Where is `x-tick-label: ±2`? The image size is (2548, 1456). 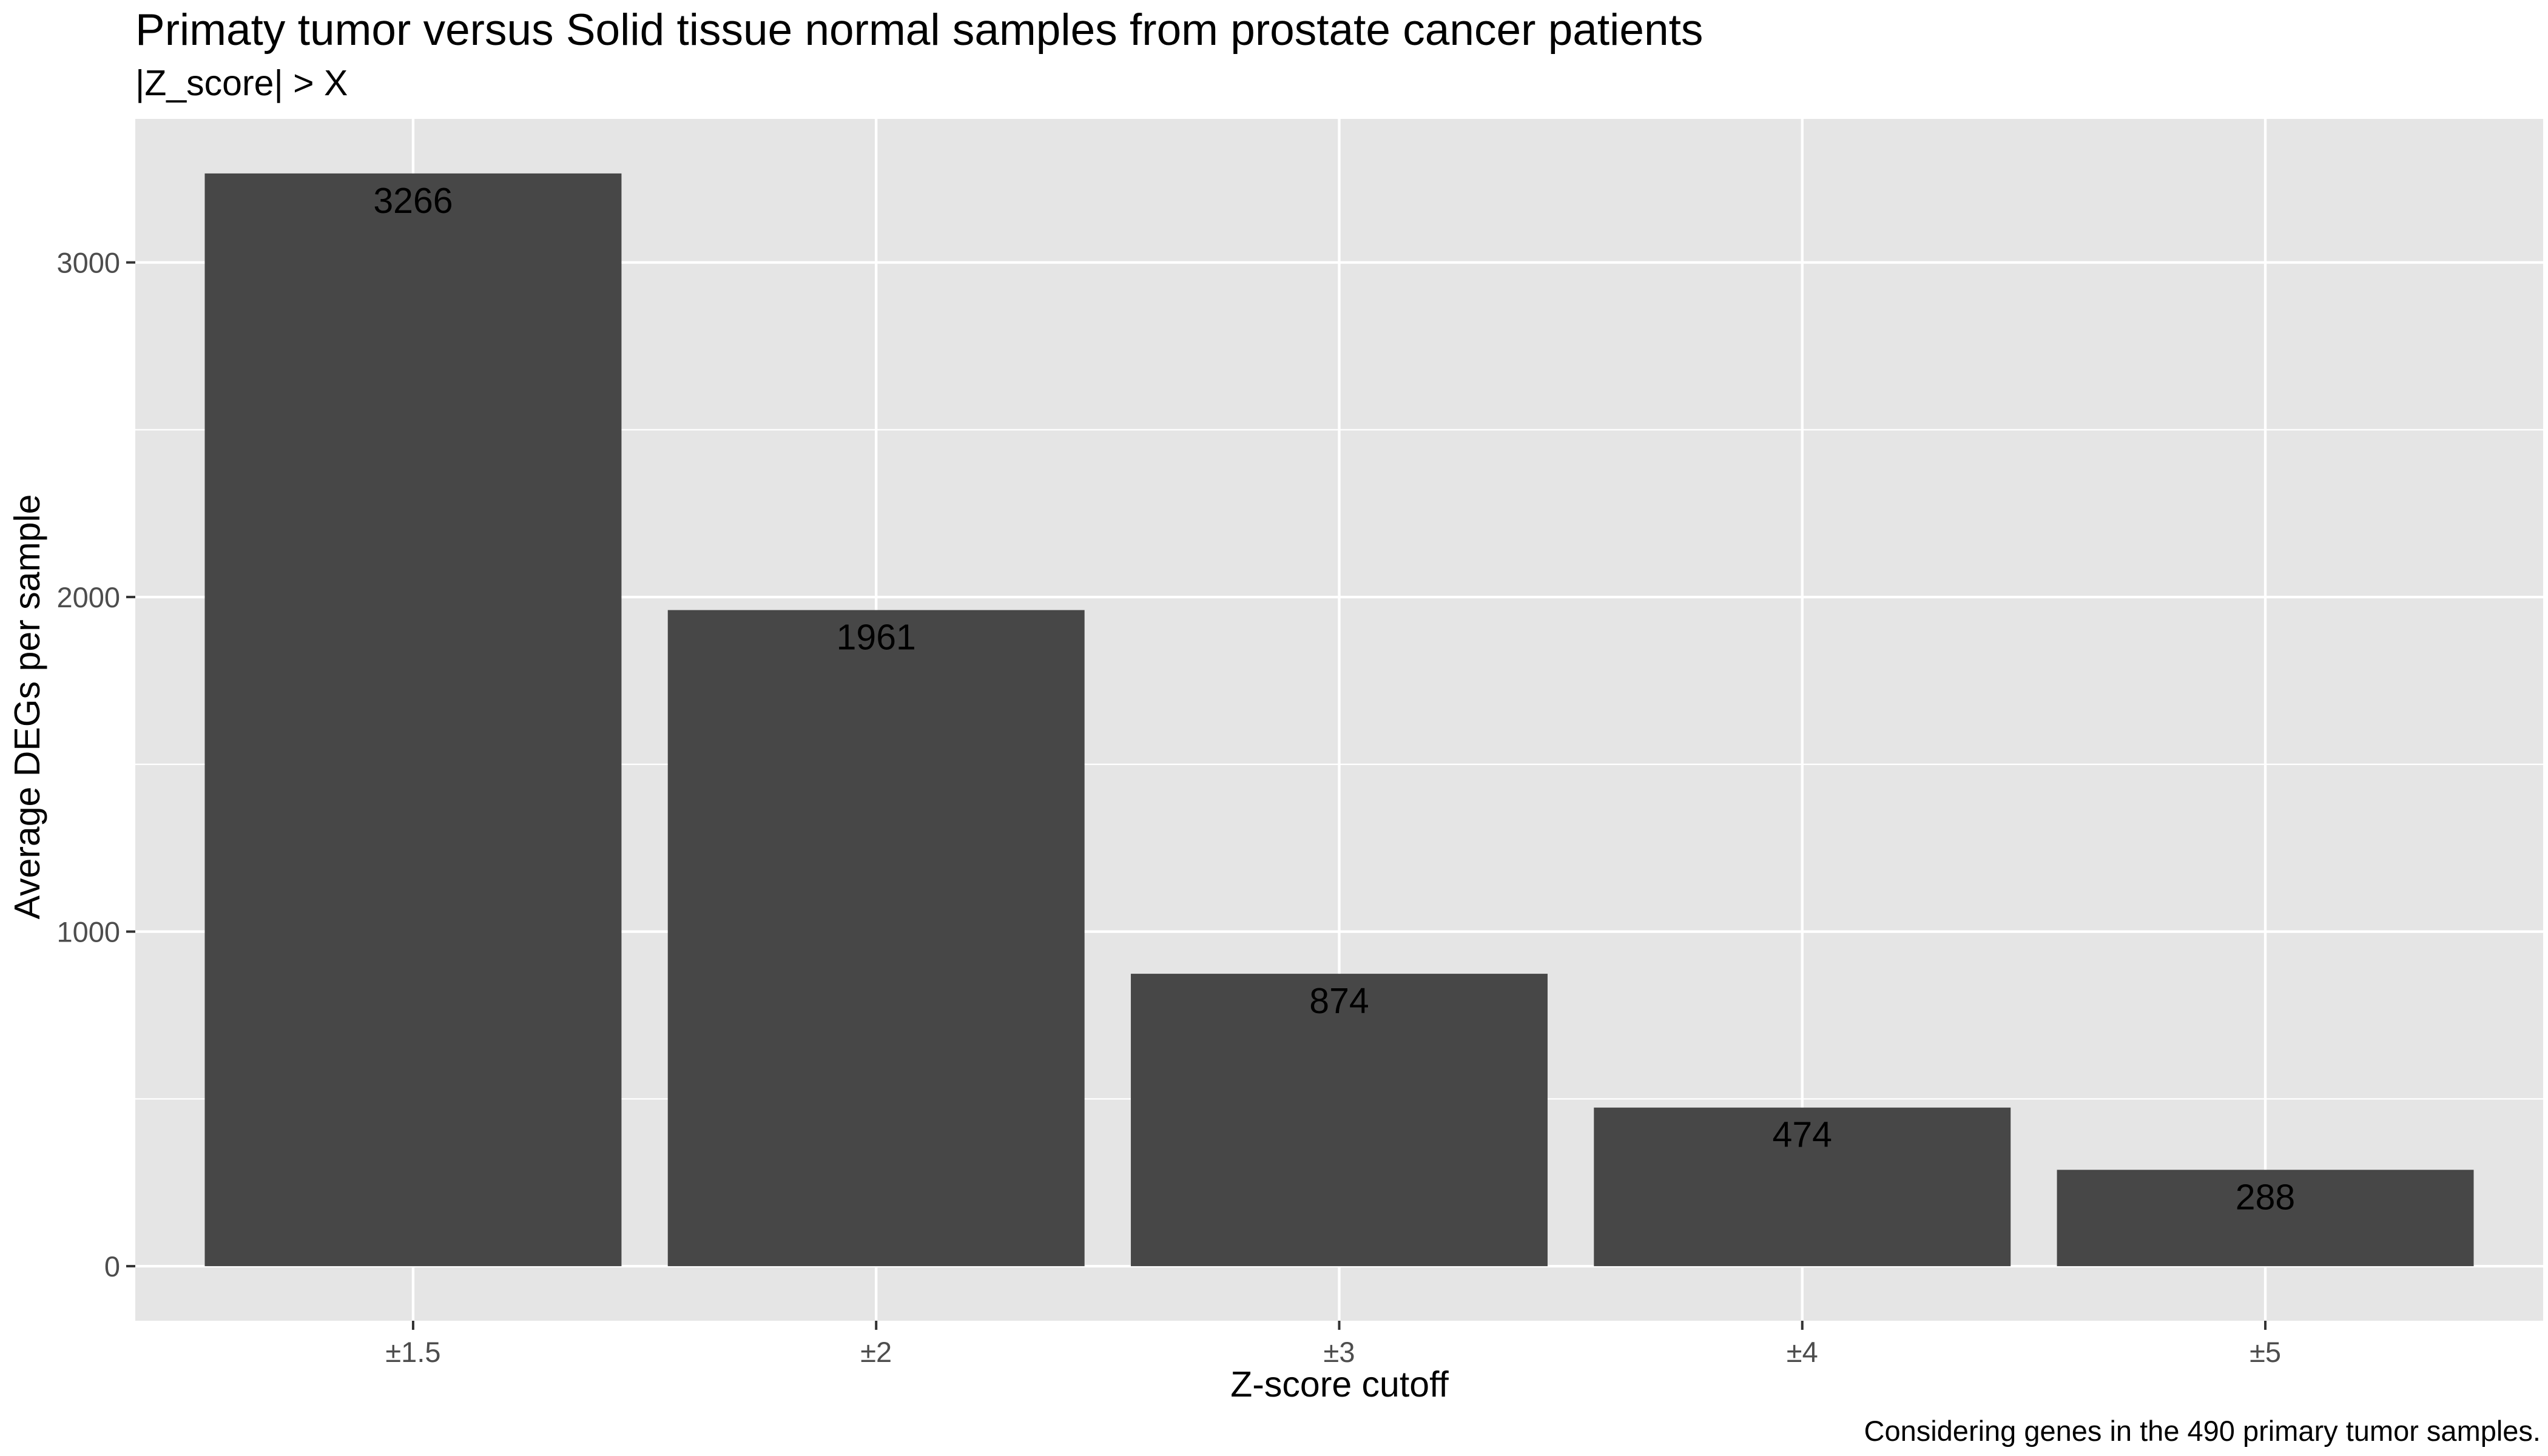
x-tick-label: ±2 is located at coordinates (876, 1352).